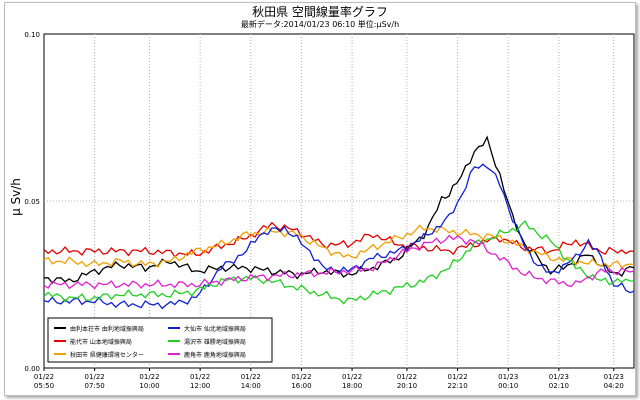 The height and width of the screenshot is (400, 640). What do you see at coordinates (508, 386) in the screenshot?
I see `x-tick-time: 00:10` at bounding box center [508, 386].